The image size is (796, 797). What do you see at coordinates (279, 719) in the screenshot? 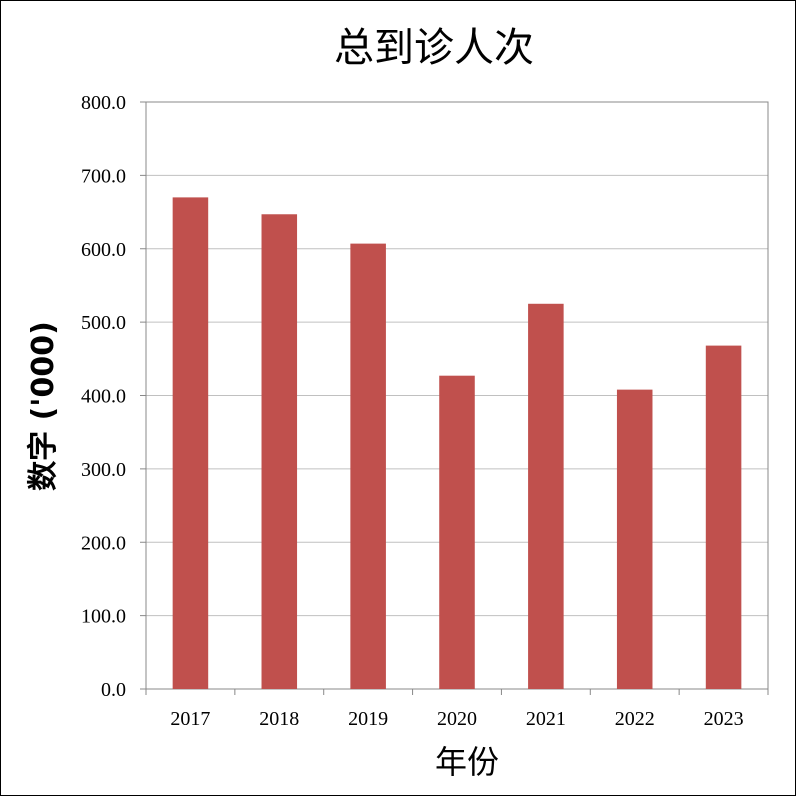
I see `x-tick-label-2018: 2018` at bounding box center [279, 719].